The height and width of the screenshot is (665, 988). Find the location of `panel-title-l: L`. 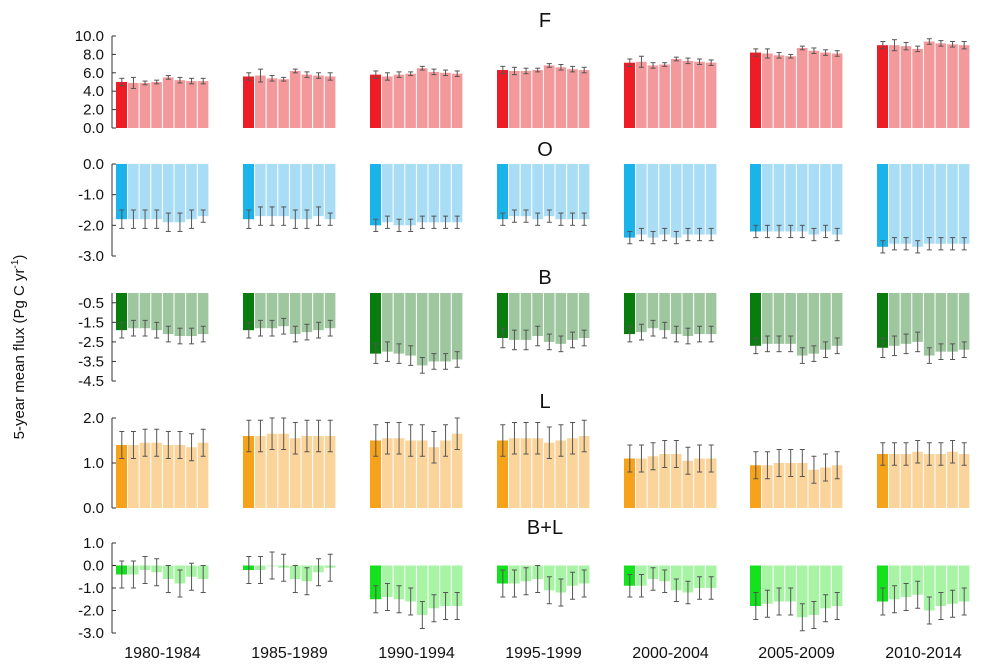

panel-title-l: L is located at coordinates (544, 402).